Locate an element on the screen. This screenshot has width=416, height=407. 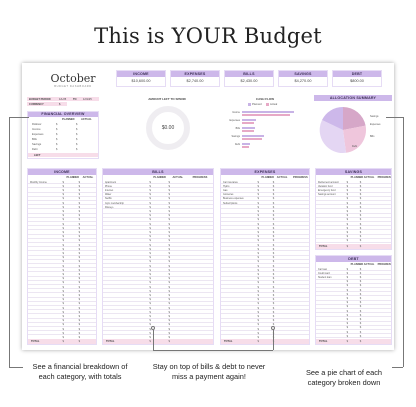
bills-table-row: Water $ $ is located at coordinates (158, 195).